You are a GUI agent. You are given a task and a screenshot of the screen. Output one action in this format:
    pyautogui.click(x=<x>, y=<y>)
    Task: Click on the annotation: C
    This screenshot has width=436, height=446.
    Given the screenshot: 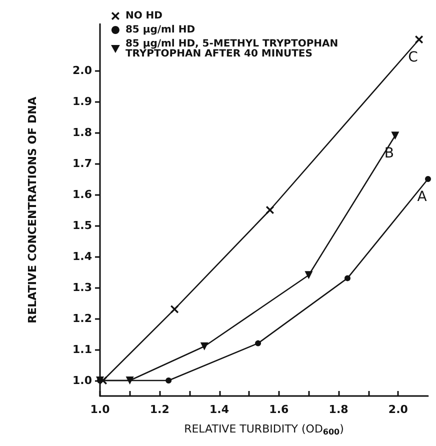 What is the action you would take?
    pyautogui.click(x=413, y=58)
    